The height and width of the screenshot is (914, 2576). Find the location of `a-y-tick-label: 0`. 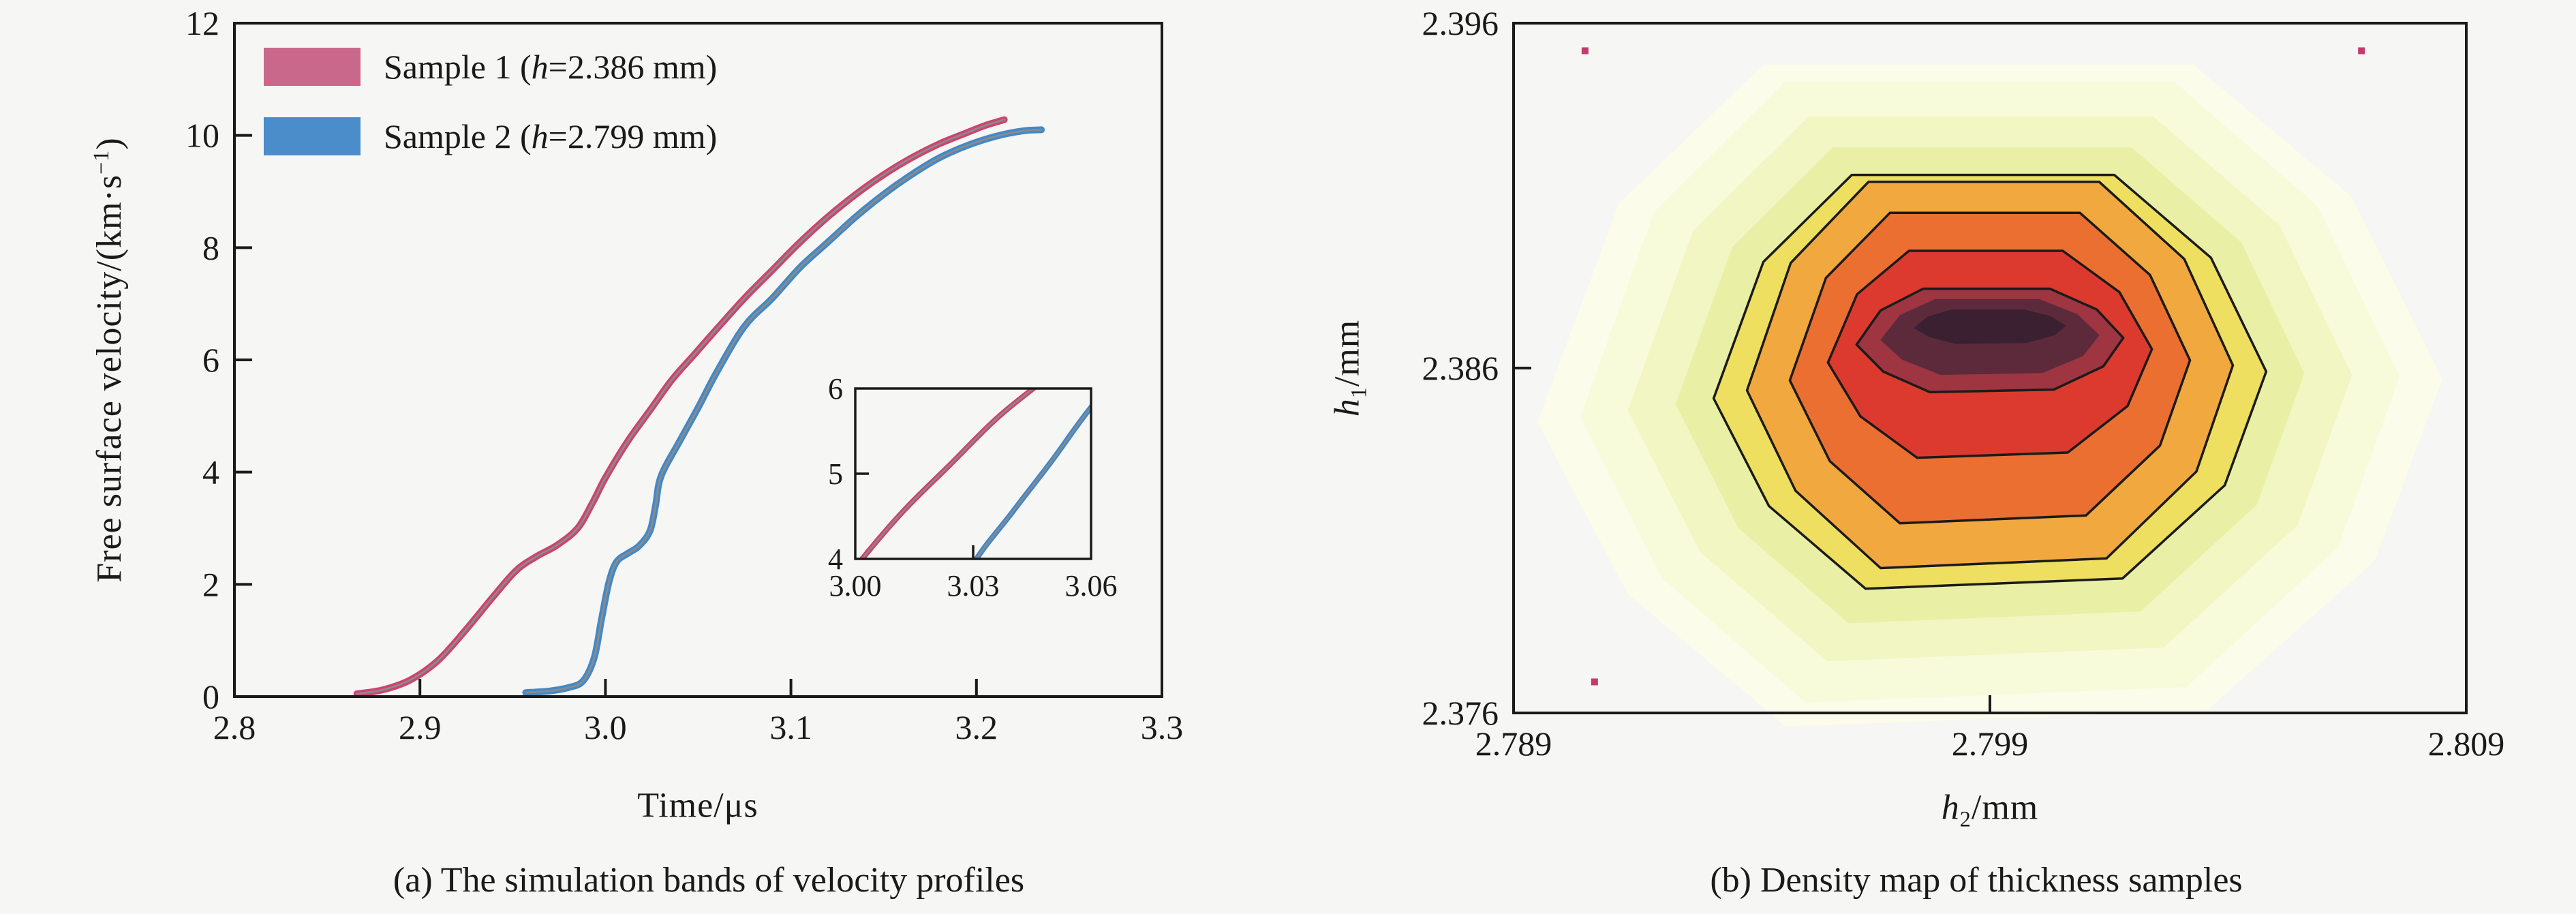

a-y-tick-label: 0 is located at coordinates (211, 696).